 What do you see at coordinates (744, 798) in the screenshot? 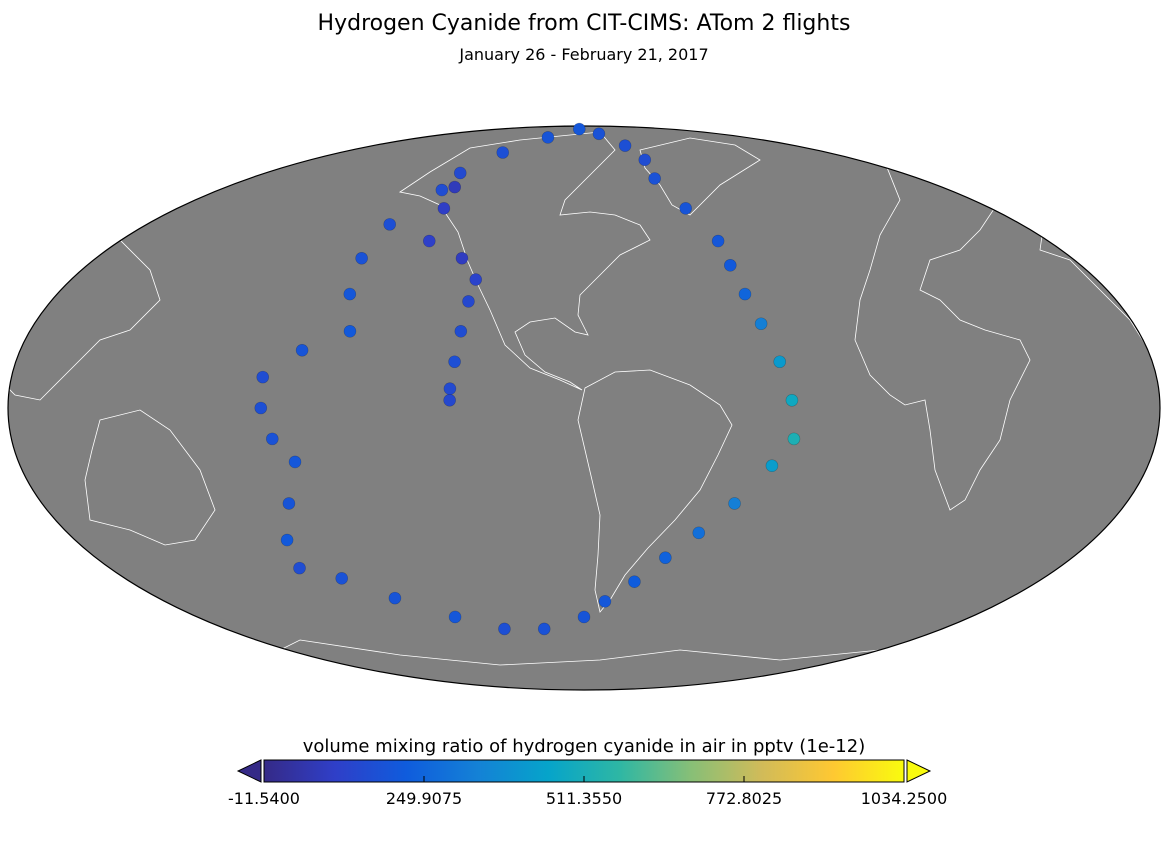
I see `colorbar-tick-label: 772.8025` at bounding box center [744, 798].